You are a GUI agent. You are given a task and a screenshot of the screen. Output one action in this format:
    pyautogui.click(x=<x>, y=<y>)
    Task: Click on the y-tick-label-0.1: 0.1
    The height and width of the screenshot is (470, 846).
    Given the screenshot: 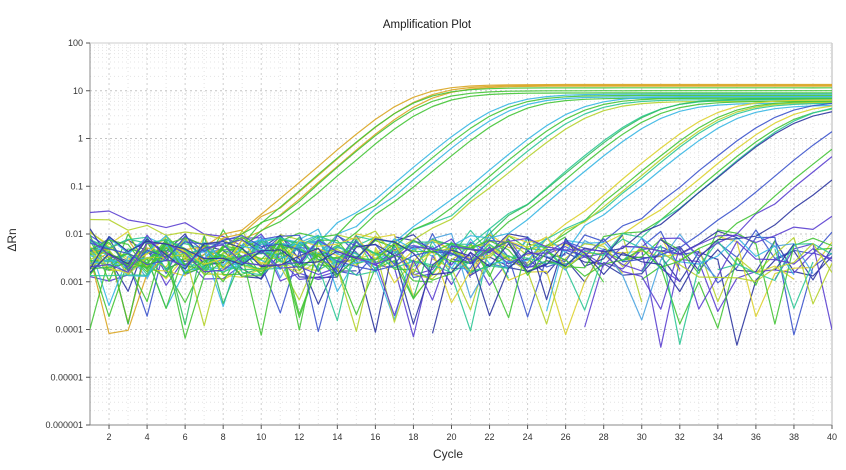 What is the action you would take?
    pyautogui.click(x=76, y=186)
    